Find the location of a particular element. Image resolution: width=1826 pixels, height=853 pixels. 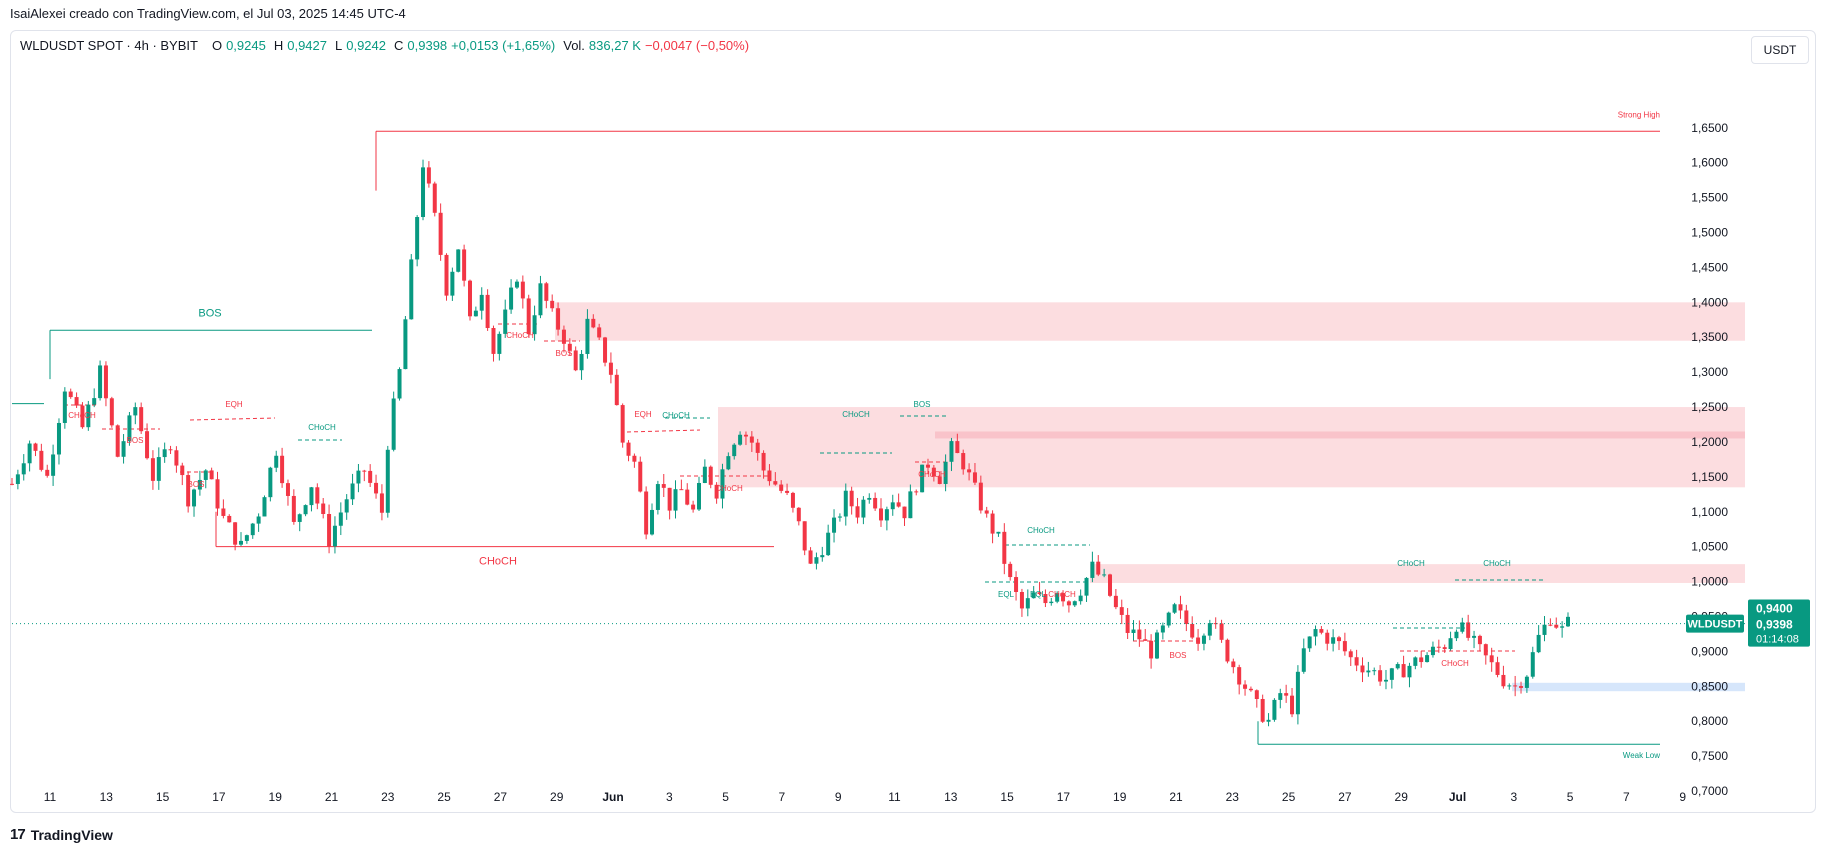

symbol-info: WLDUSDT SPOT · 4h · BYBIT is located at coordinates (109, 45).